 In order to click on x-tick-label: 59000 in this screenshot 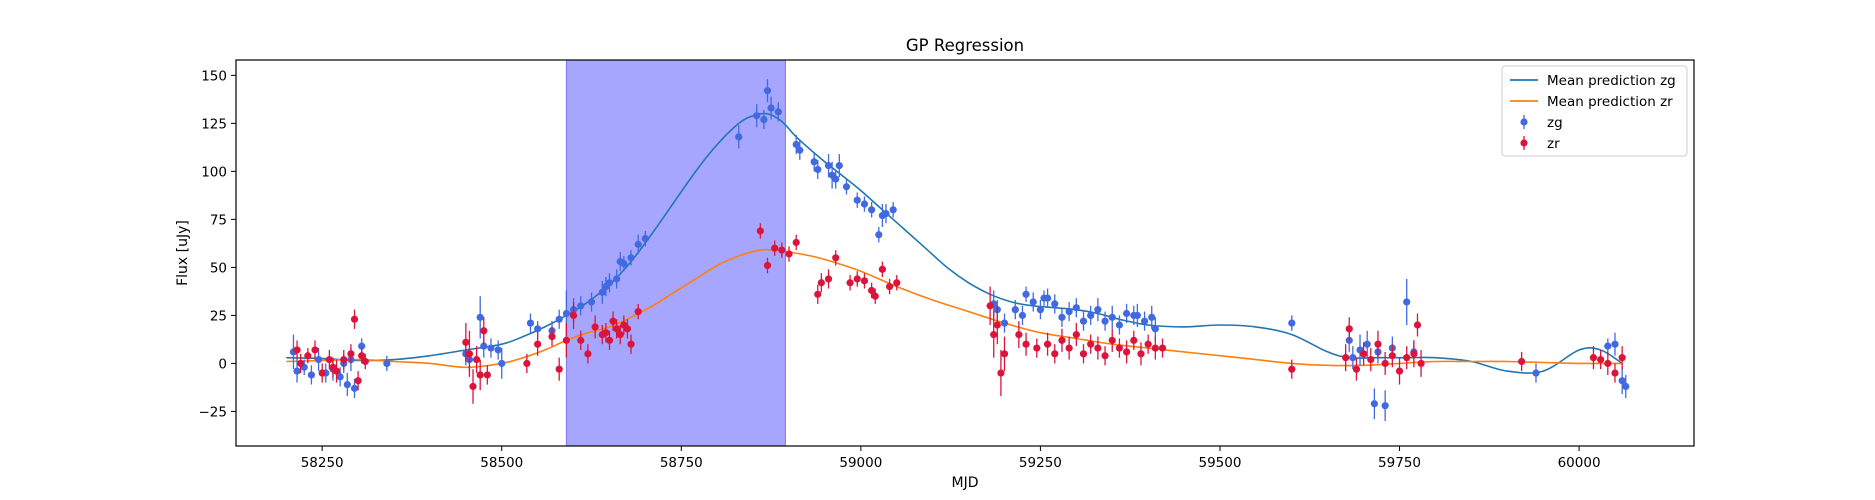, I will do `click(860, 463)`.